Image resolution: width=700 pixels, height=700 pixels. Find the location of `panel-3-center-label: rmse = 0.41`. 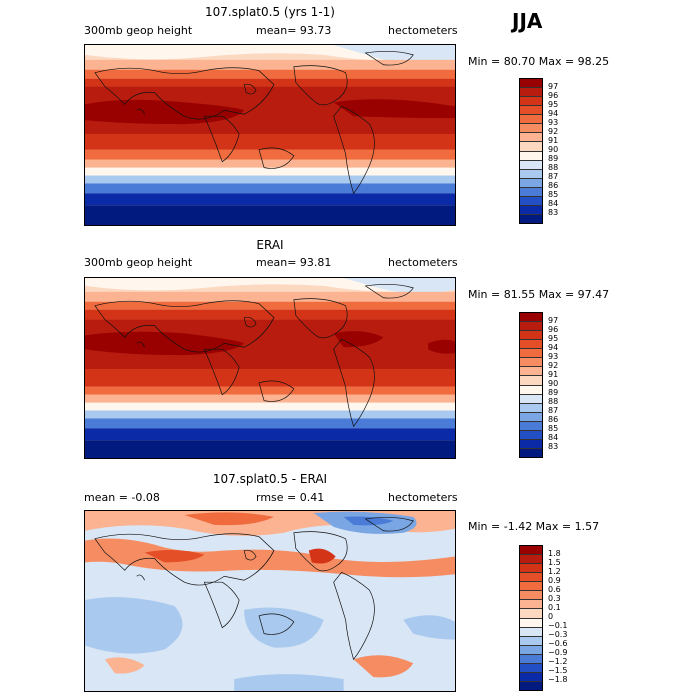

panel-3-center-label: rmse = 0.41 is located at coordinates (290, 497).